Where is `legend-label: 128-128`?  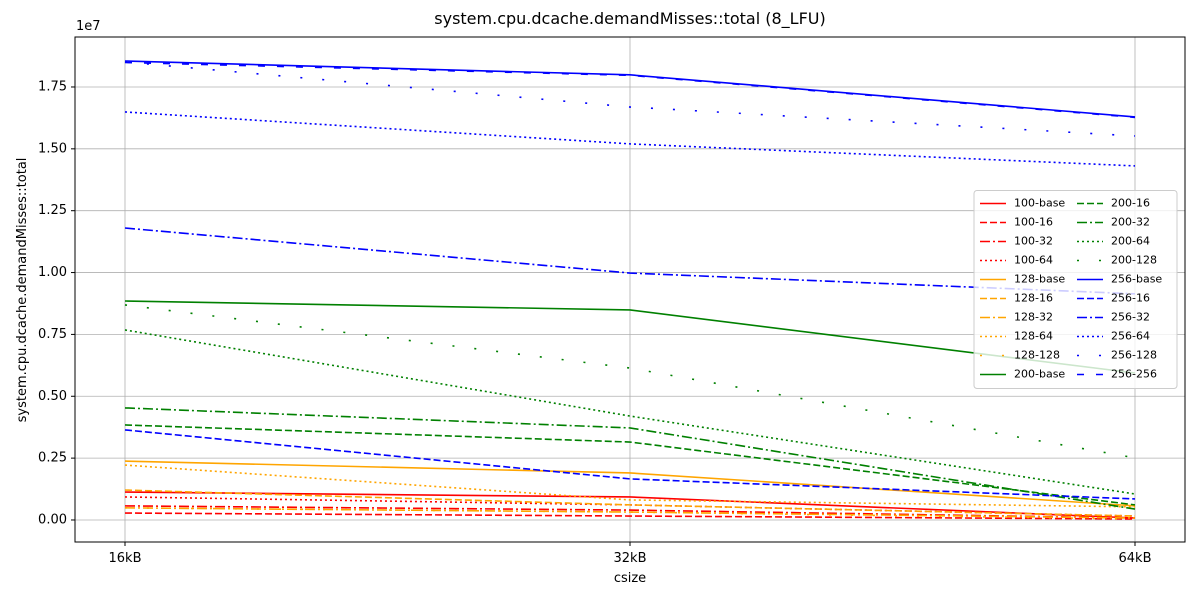
legend-label: 128-128 is located at coordinates (1037, 355).